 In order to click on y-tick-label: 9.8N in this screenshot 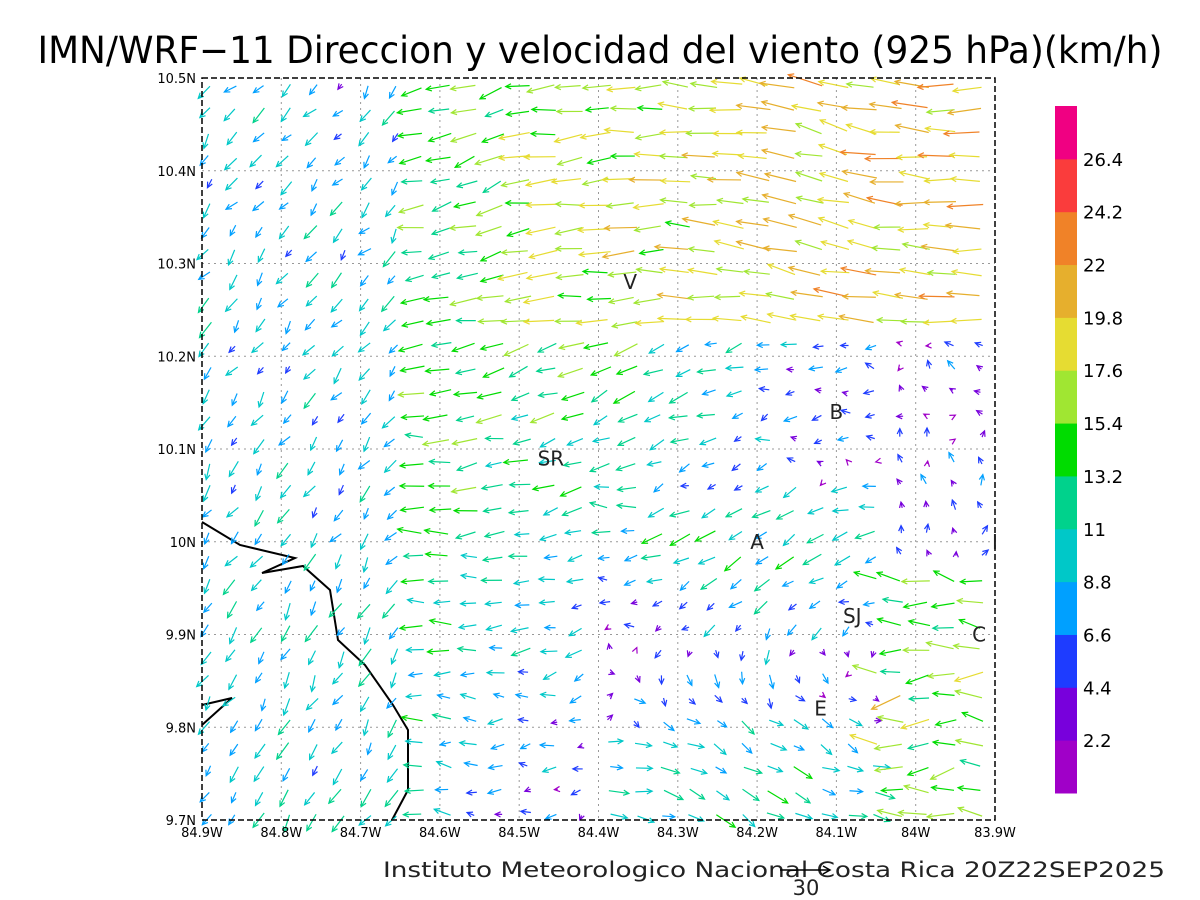, I will do `click(181, 728)`.